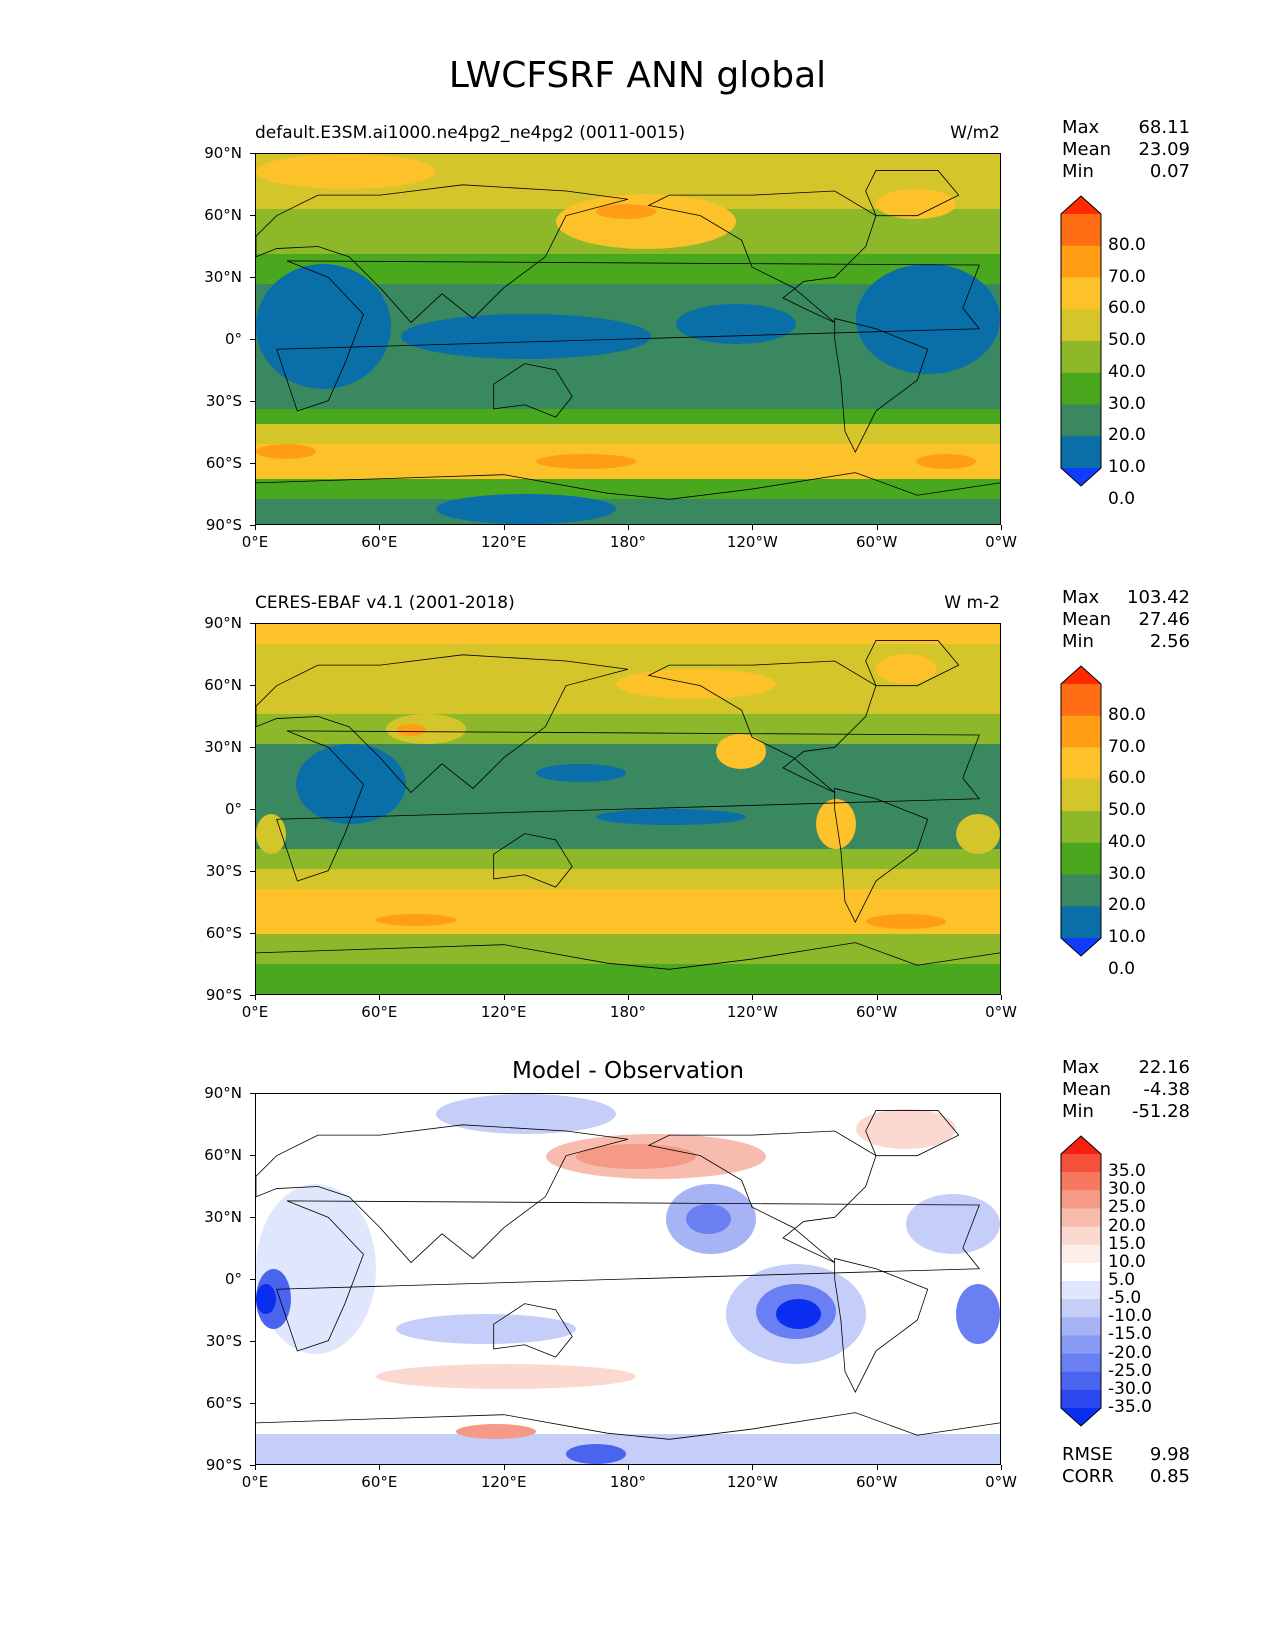  What do you see at coordinates (628, 1071) in the screenshot?
I see `panel-3-title: Model - Observation` at bounding box center [628, 1071].